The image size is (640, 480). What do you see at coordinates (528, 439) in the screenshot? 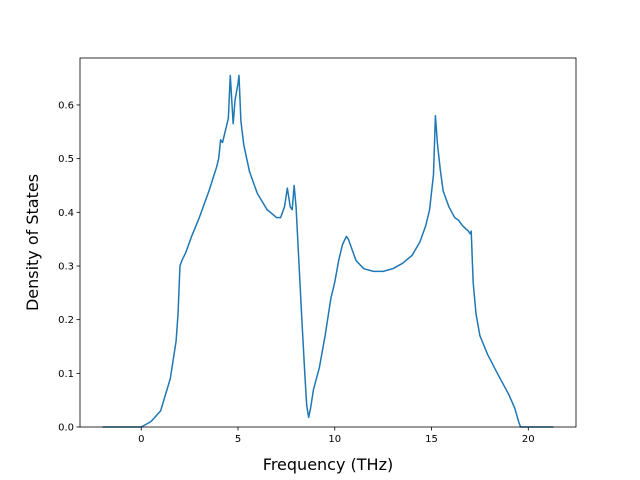
I see `x-tick-label: 20` at bounding box center [528, 439].